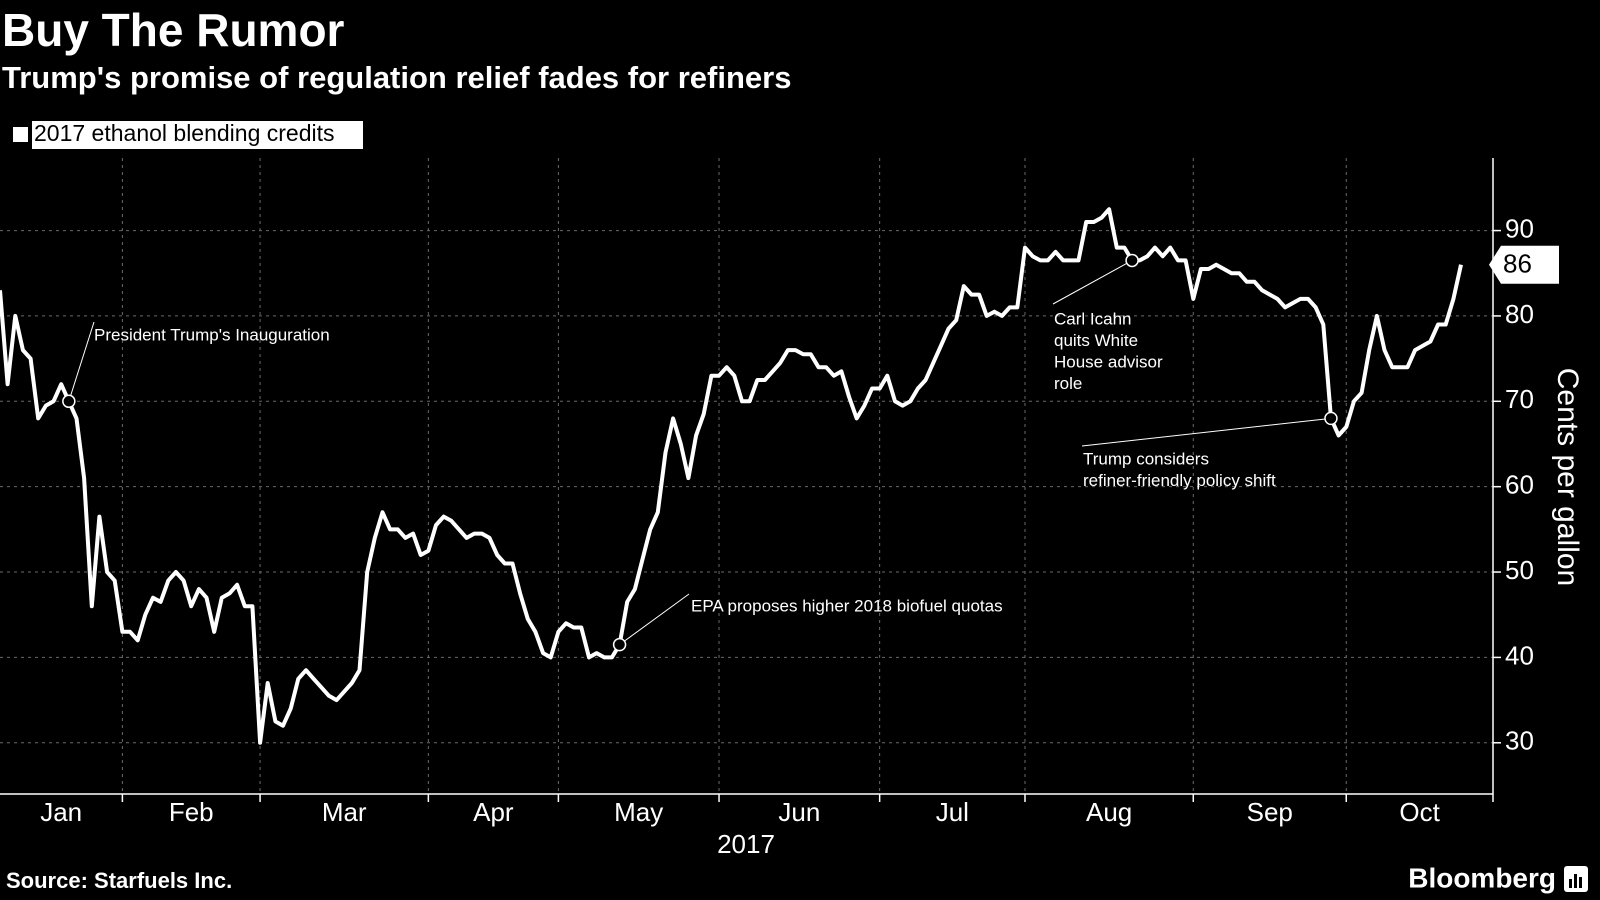  What do you see at coordinates (1519, 741) in the screenshot?
I see `y-tick-label: 30` at bounding box center [1519, 741].